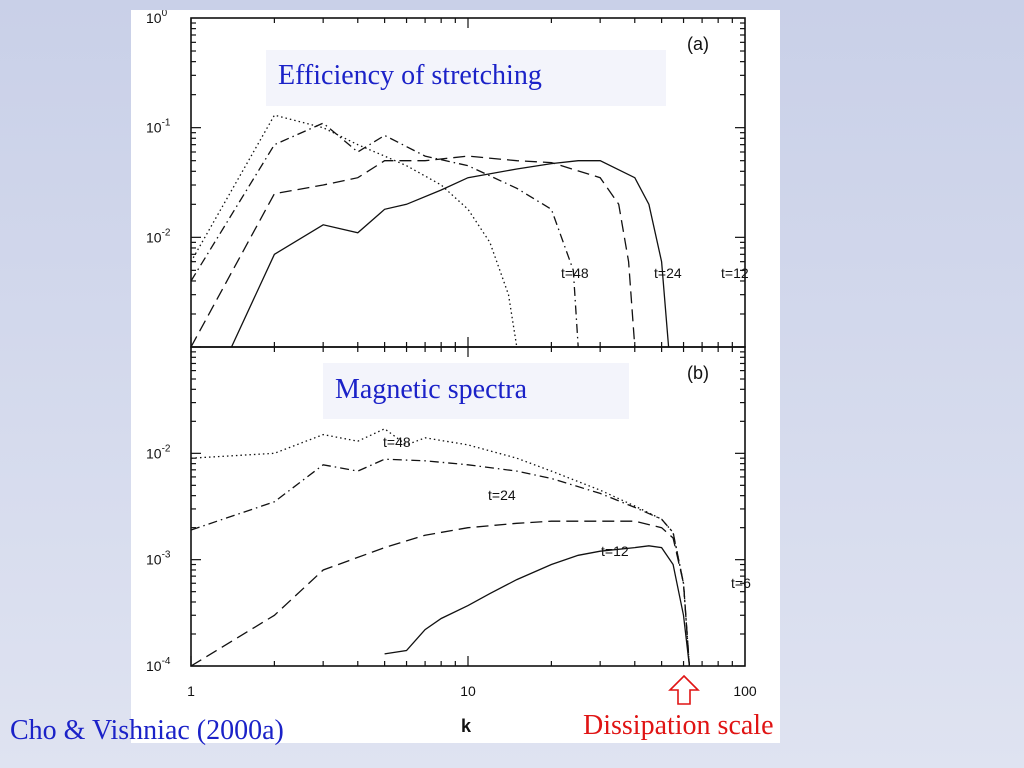 This screenshot has height=768, width=1024. What do you see at coordinates (466, 78) in the screenshot?
I see `panel-a-title: Efficiency of stretching` at bounding box center [466, 78].